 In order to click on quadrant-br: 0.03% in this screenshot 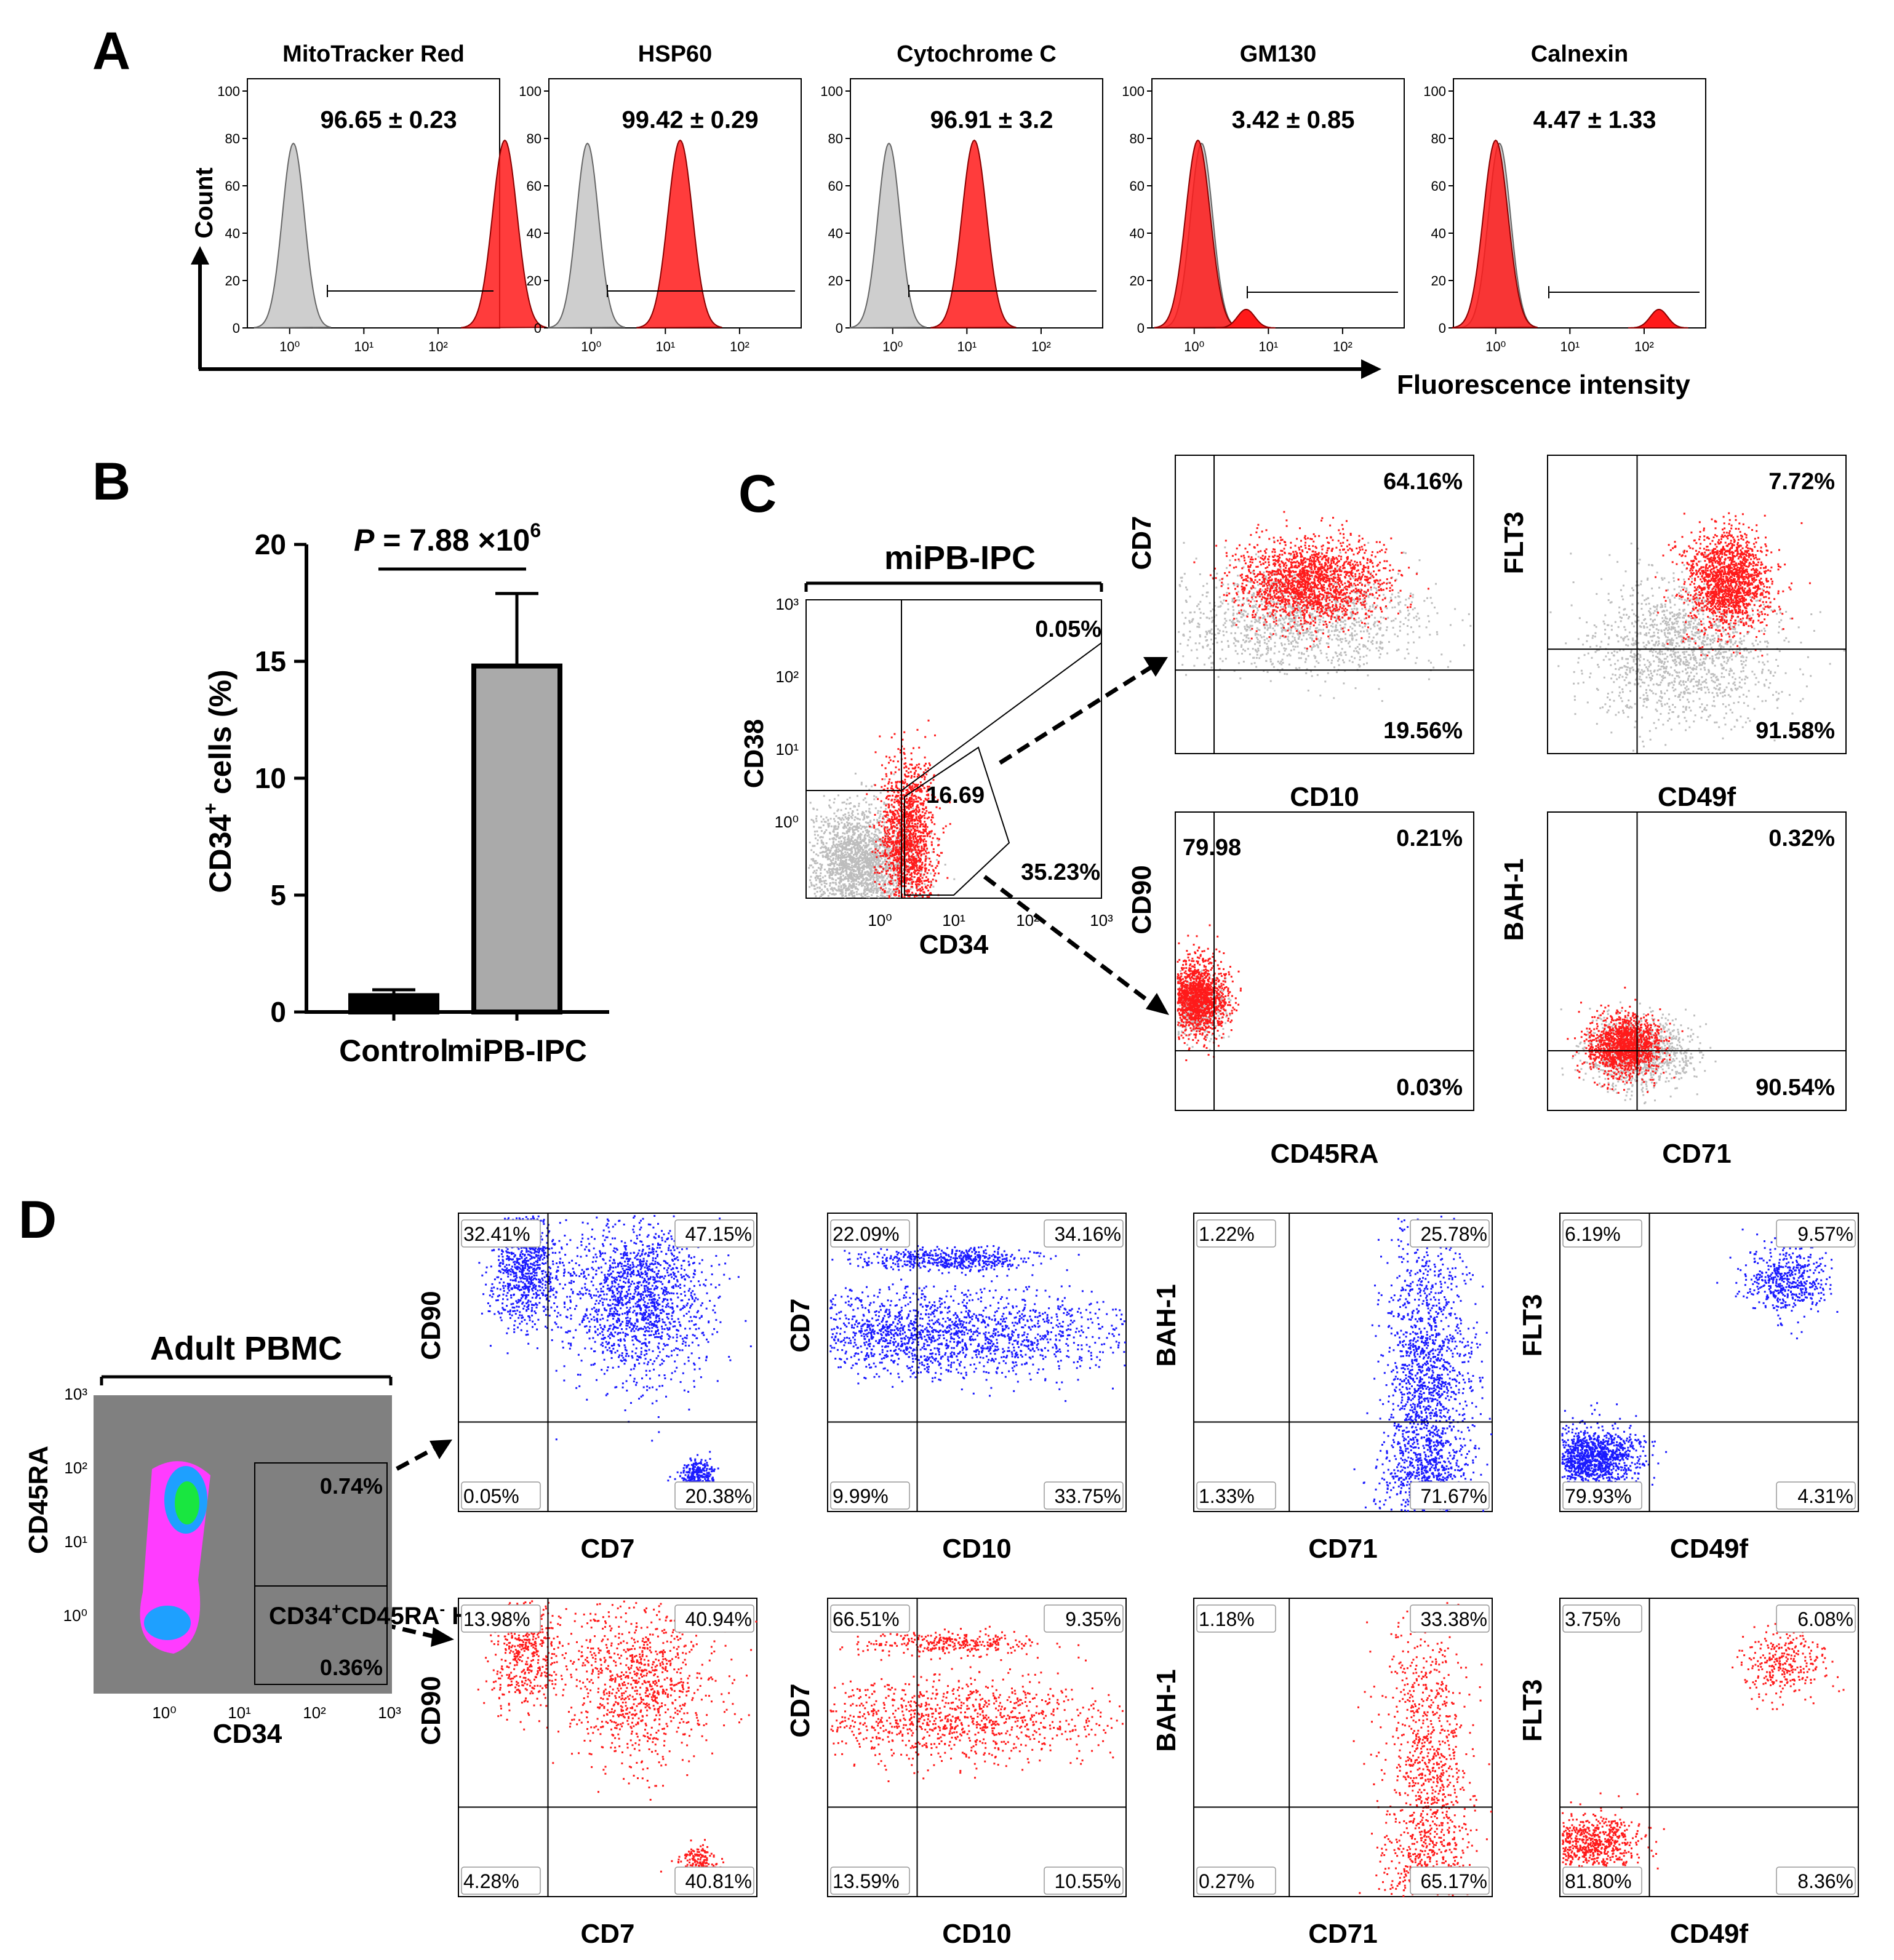, I will do `click(1429, 1088)`.